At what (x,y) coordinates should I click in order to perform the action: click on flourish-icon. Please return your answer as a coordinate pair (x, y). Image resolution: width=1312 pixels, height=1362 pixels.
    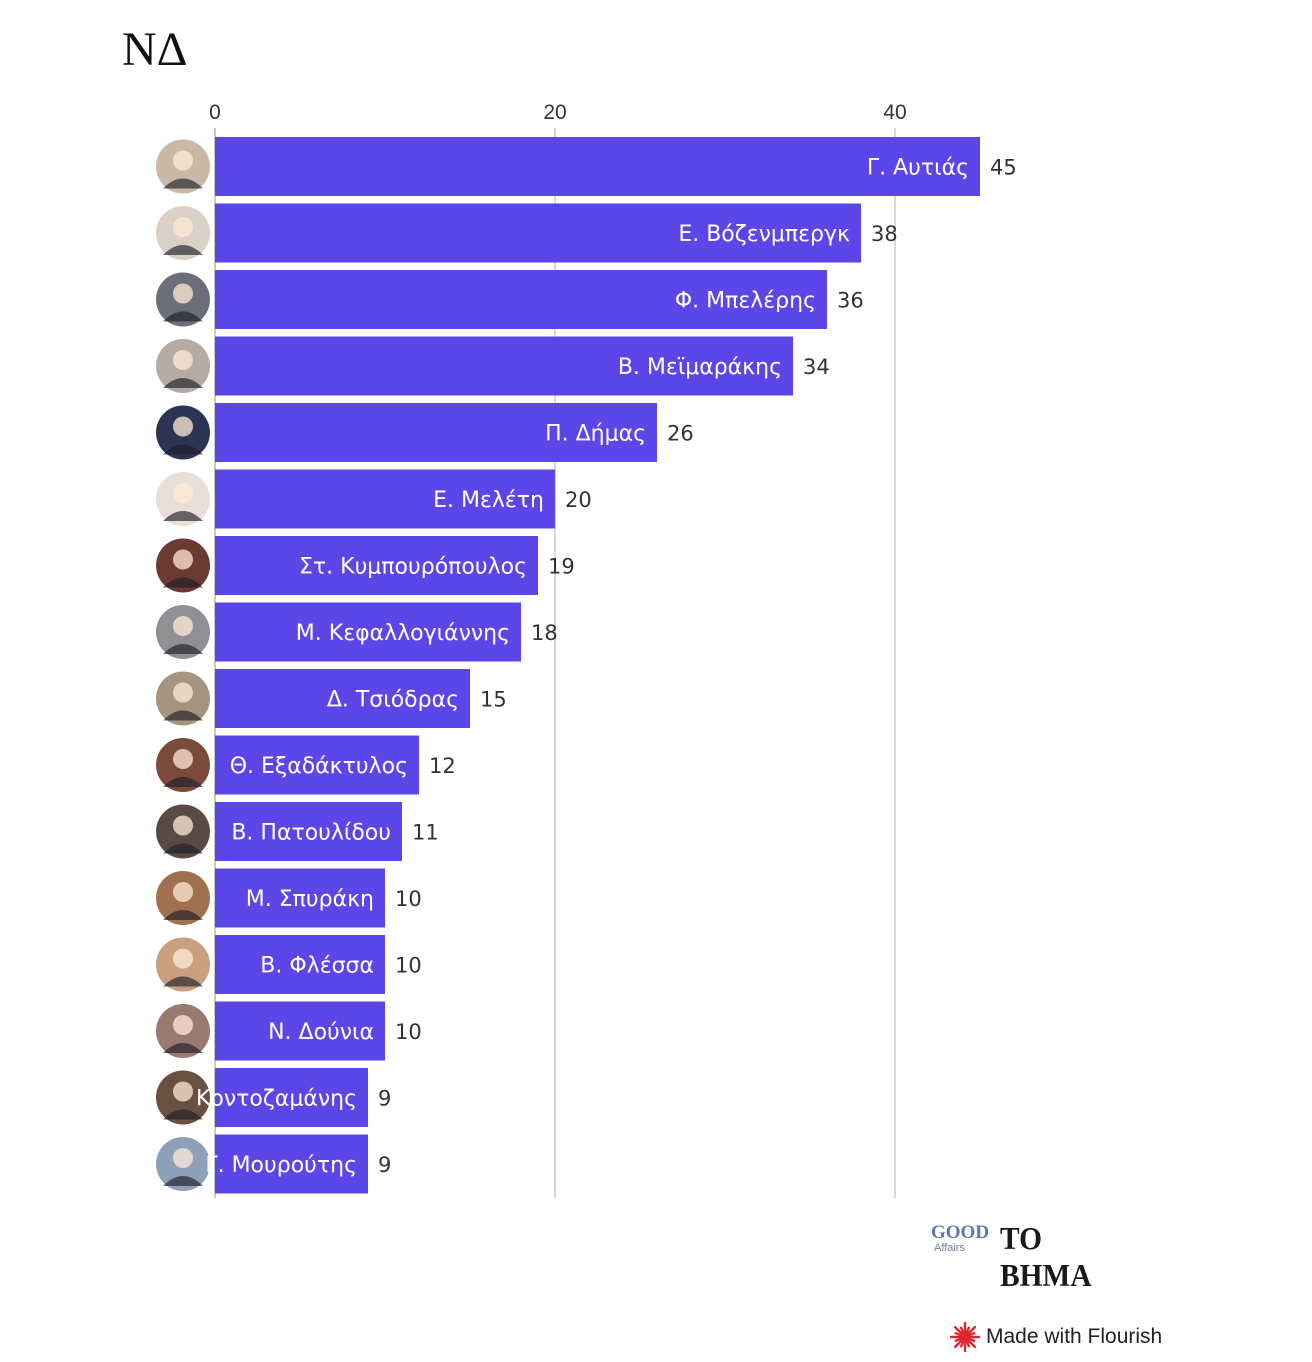
    Looking at the image, I should click on (965, 1337).